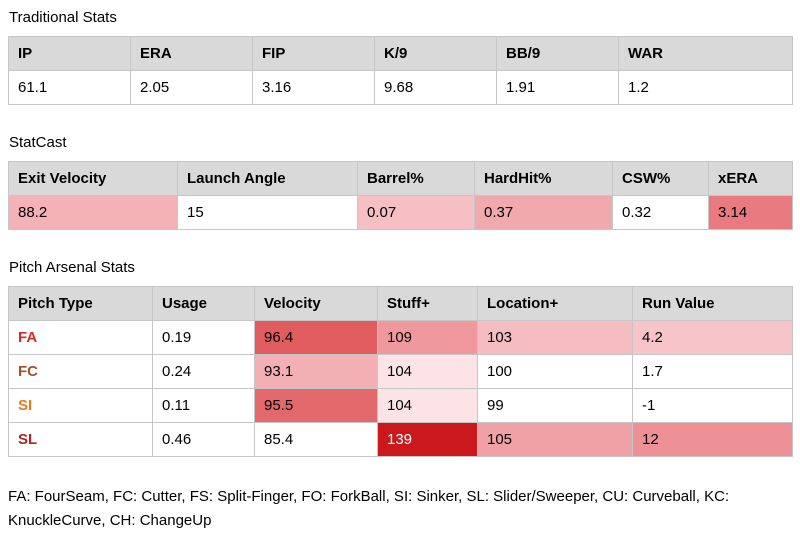 The image size is (800, 541). Describe the element at coordinates (80, 303) in the screenshot. I see `column-header-pitch-type: Pitch Type` at that location.